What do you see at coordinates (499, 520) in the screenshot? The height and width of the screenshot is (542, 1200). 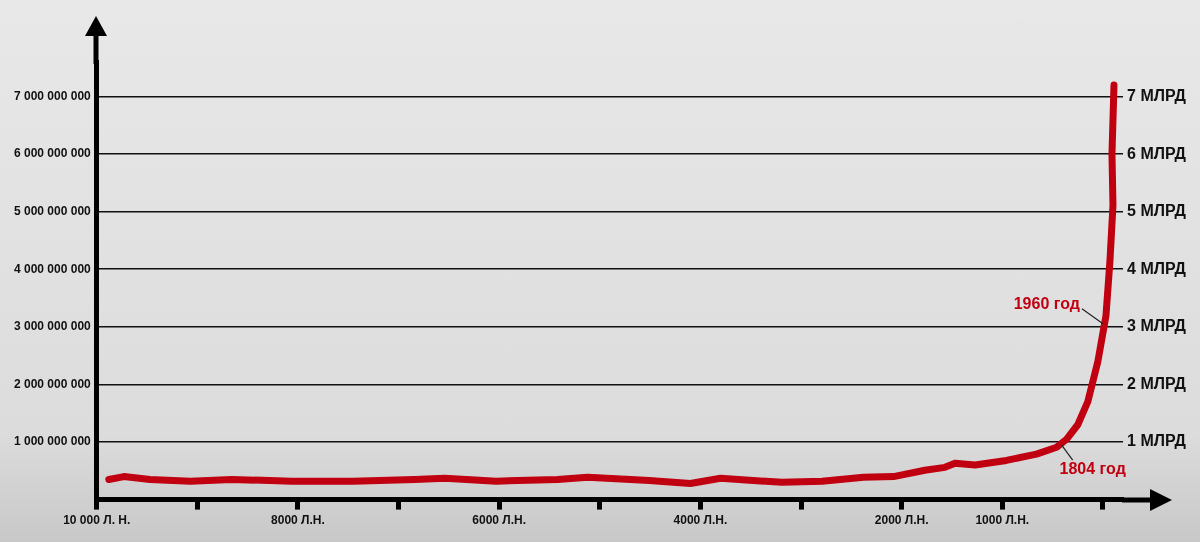 I see `x-tick-label: 6000 Л.Н.` at bounding box center [499, 520].